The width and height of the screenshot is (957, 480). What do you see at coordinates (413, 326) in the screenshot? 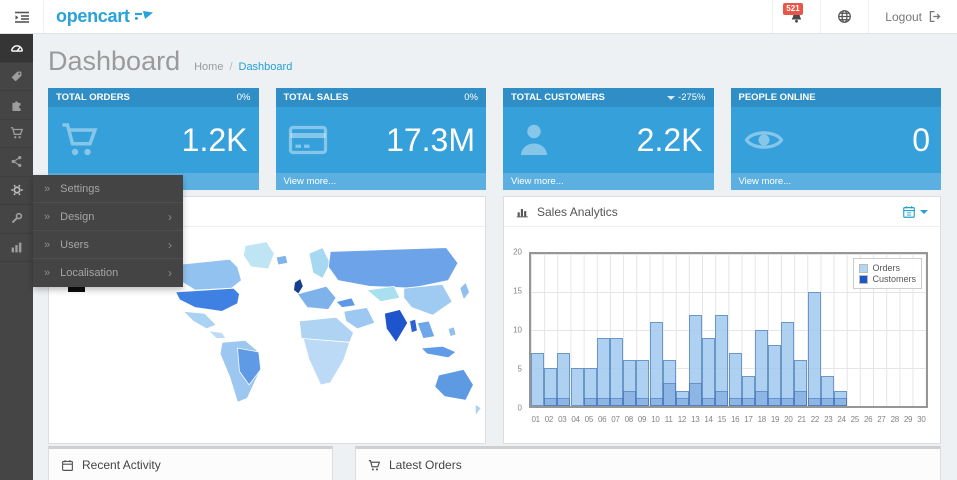
I see `region-myanmar` at bounding box center [413, 326].